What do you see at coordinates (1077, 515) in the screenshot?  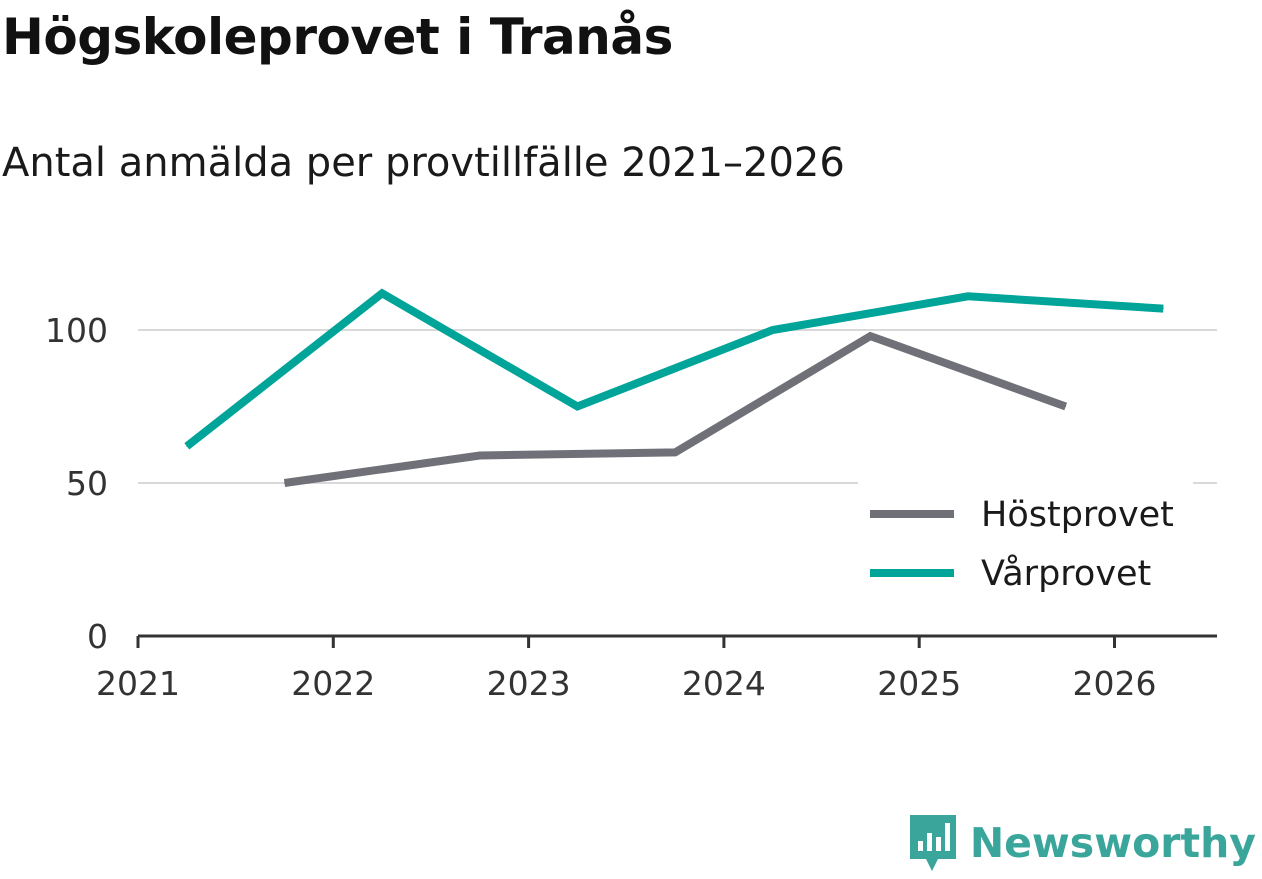 I see `legend-label: Höstprovet` at bounding box center [1077, 515].